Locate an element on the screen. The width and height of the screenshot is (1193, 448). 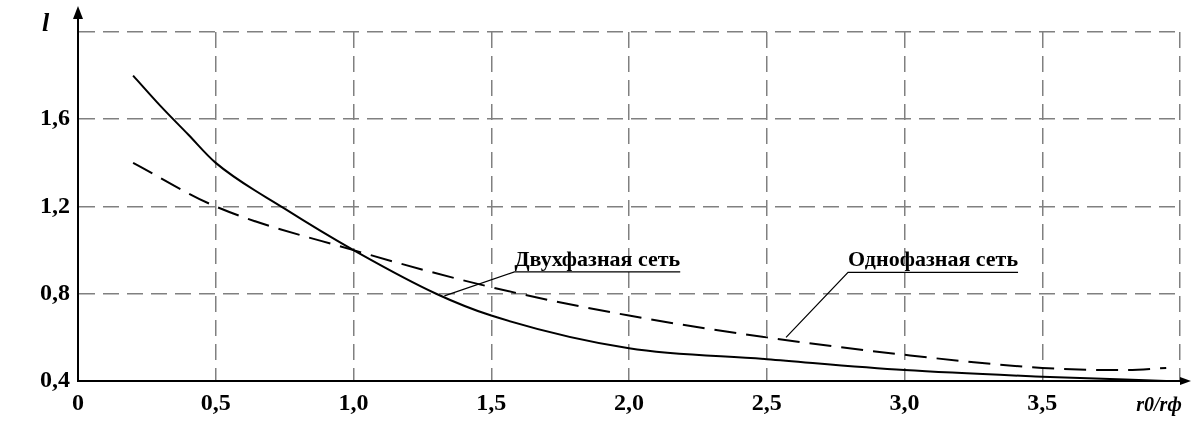
annotation: Двухфазная сеть is located at coordinates (597, 258).